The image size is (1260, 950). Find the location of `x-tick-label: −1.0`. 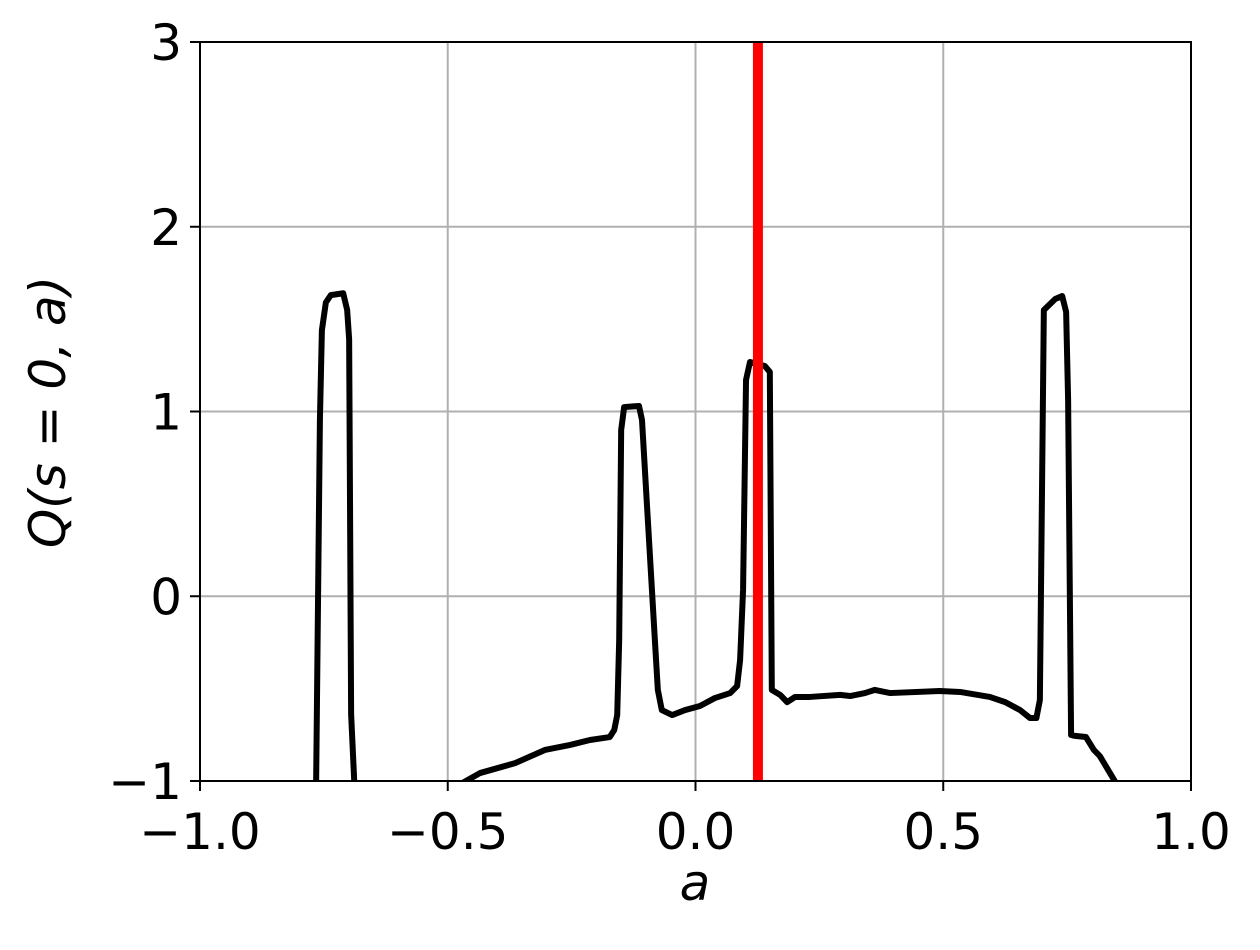

x-tick-label: −1.0 is located at coordinates (199, 832).